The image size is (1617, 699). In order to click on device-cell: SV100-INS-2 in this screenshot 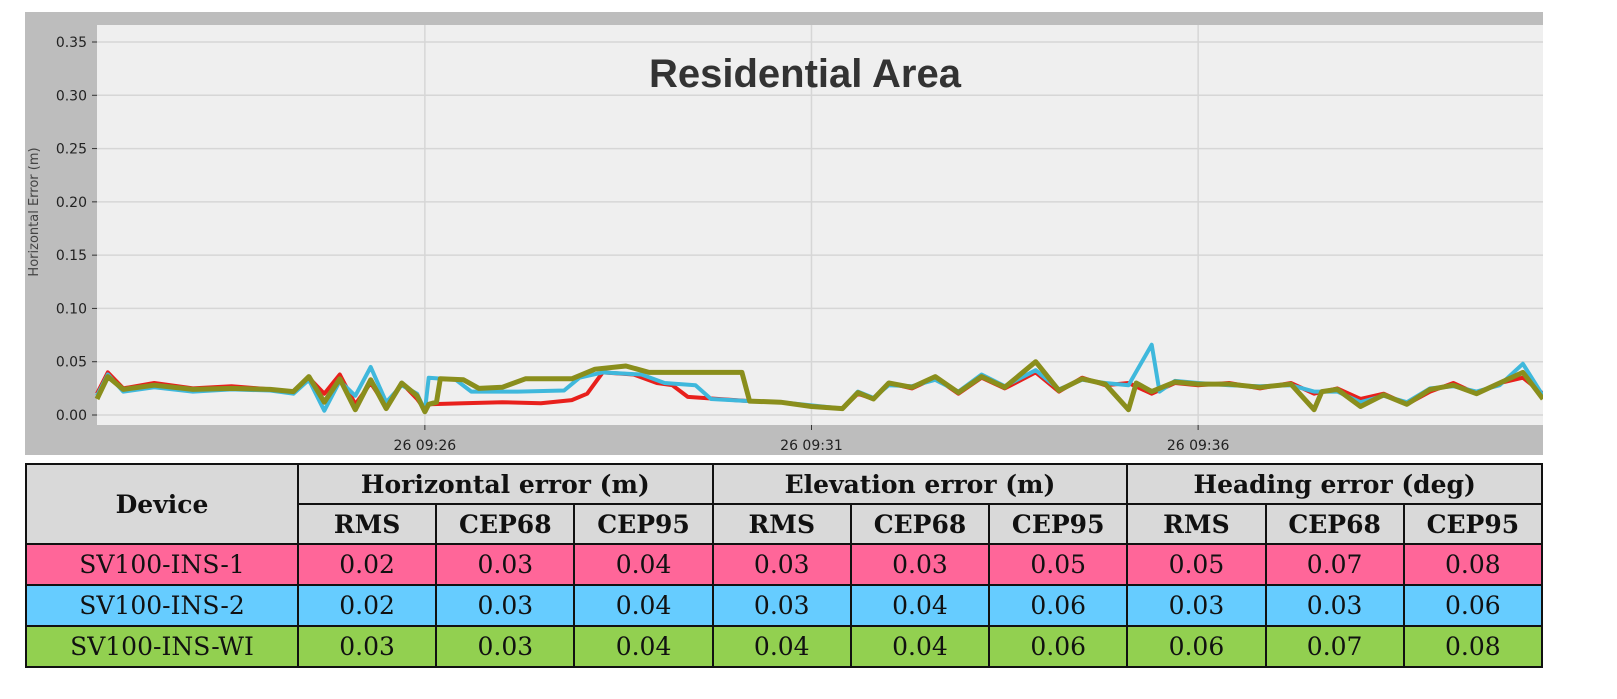, I will do `click(162, 605)`.